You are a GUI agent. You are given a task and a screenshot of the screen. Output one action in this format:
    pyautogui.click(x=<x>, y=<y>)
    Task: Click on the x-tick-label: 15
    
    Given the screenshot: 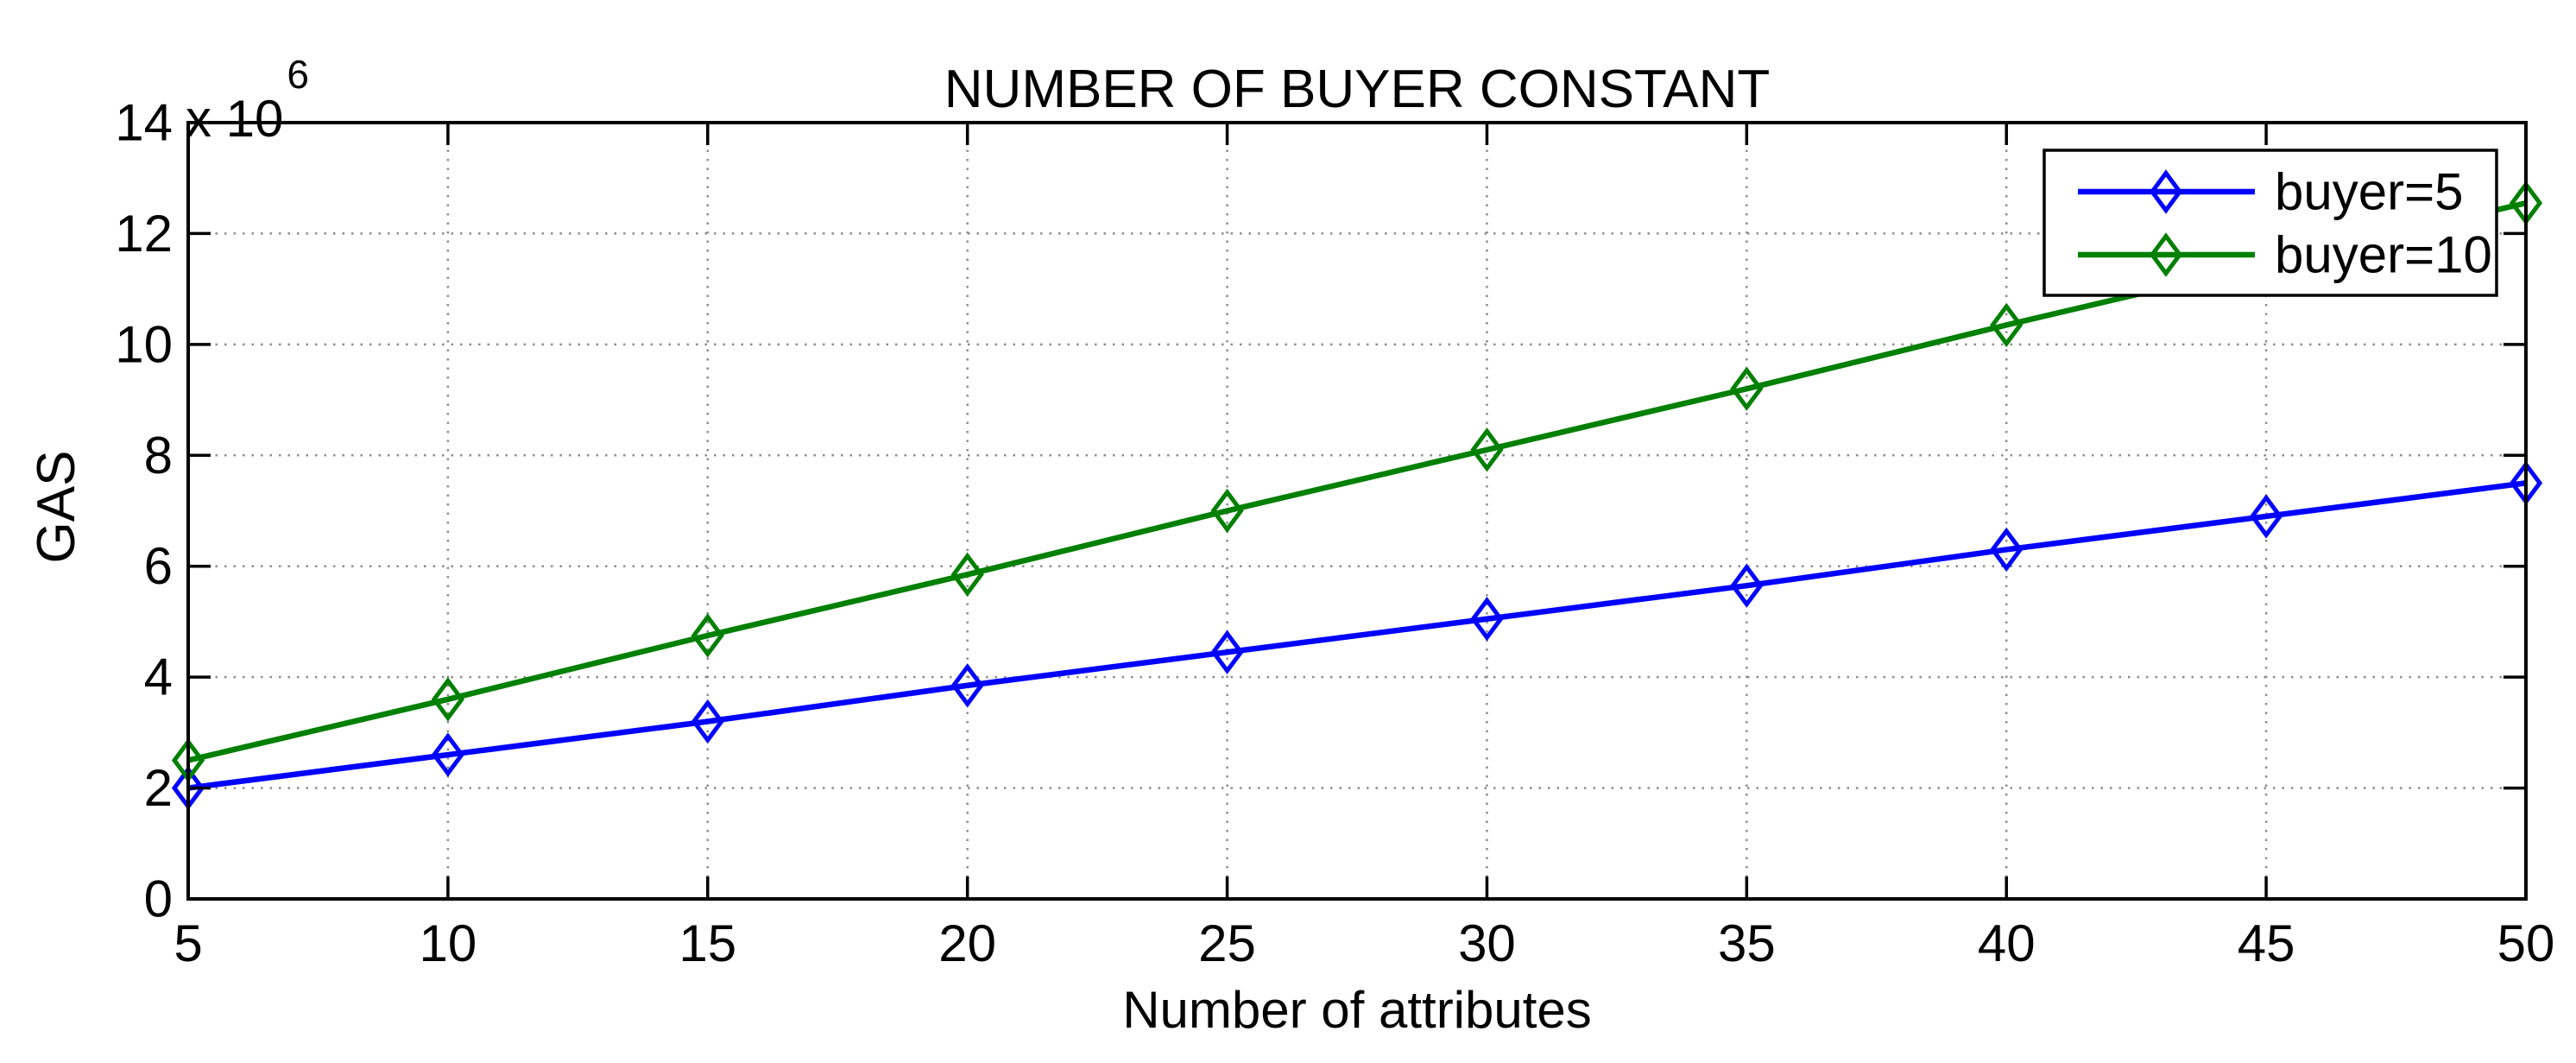 What is the action you would take?
    pyautogui.click(x=707, y=943)
    